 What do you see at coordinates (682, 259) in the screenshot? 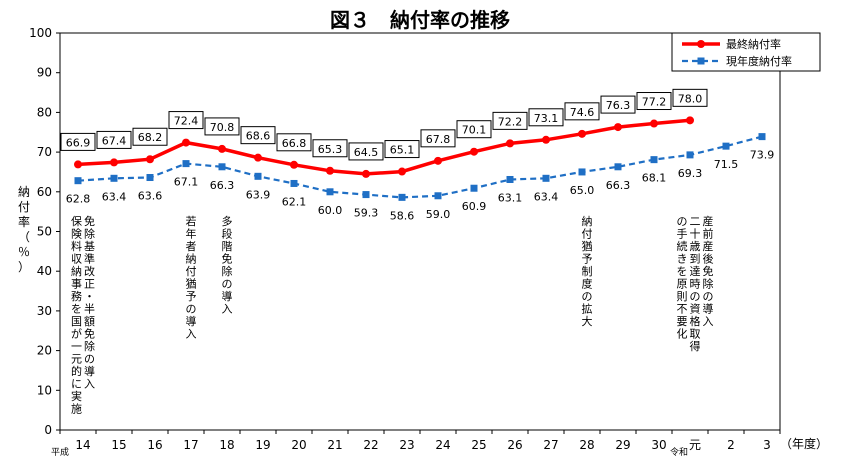
I see `annotation-char: き` at bounding box center [682, 259].